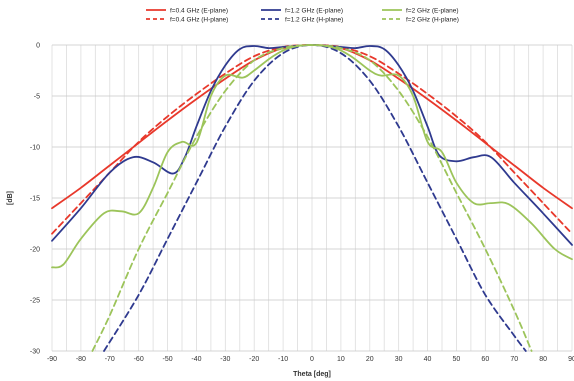 The width and height of the screenshot is (574, 381). I want to click on legend-label: f=2 GHz (E-plane), so click(432, 10).